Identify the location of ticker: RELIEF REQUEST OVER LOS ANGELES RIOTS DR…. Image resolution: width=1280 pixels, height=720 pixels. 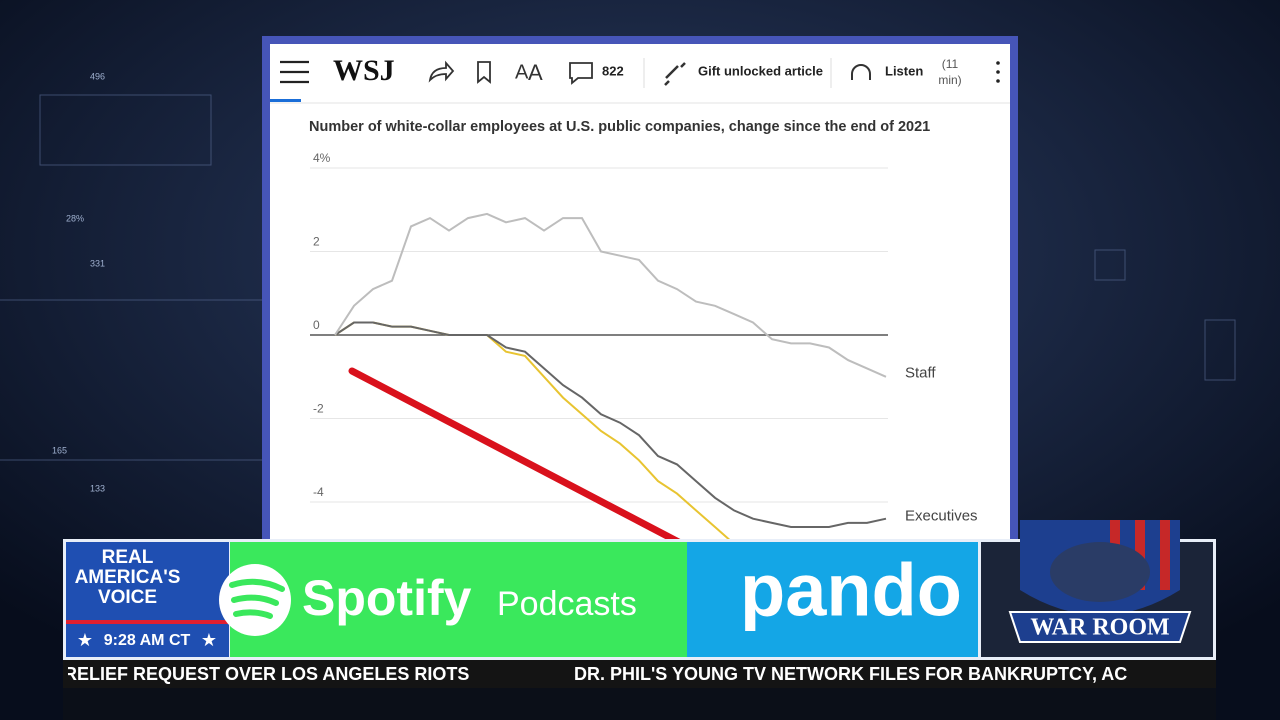
(595, 674).